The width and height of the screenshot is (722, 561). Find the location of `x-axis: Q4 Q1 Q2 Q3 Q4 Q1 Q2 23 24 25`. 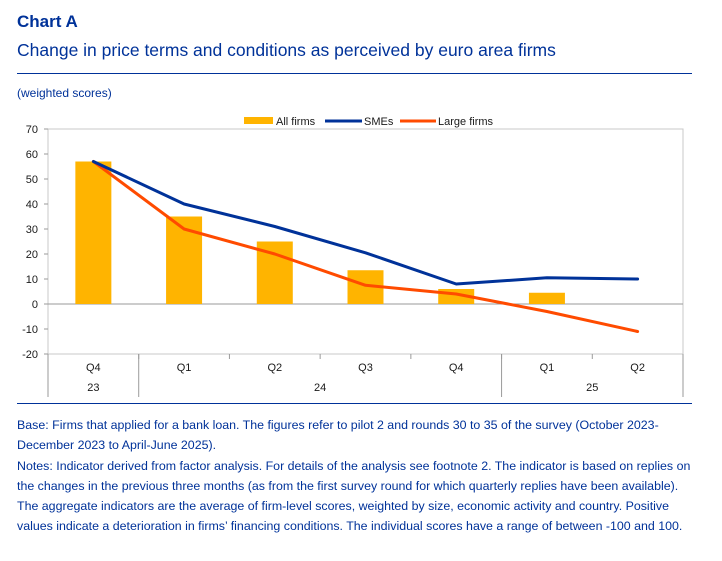

x-axis: Q4 Q1 Q2 Q3 Q4 Q1 Q2 23 24 25 is located at coordinates (365, 375).